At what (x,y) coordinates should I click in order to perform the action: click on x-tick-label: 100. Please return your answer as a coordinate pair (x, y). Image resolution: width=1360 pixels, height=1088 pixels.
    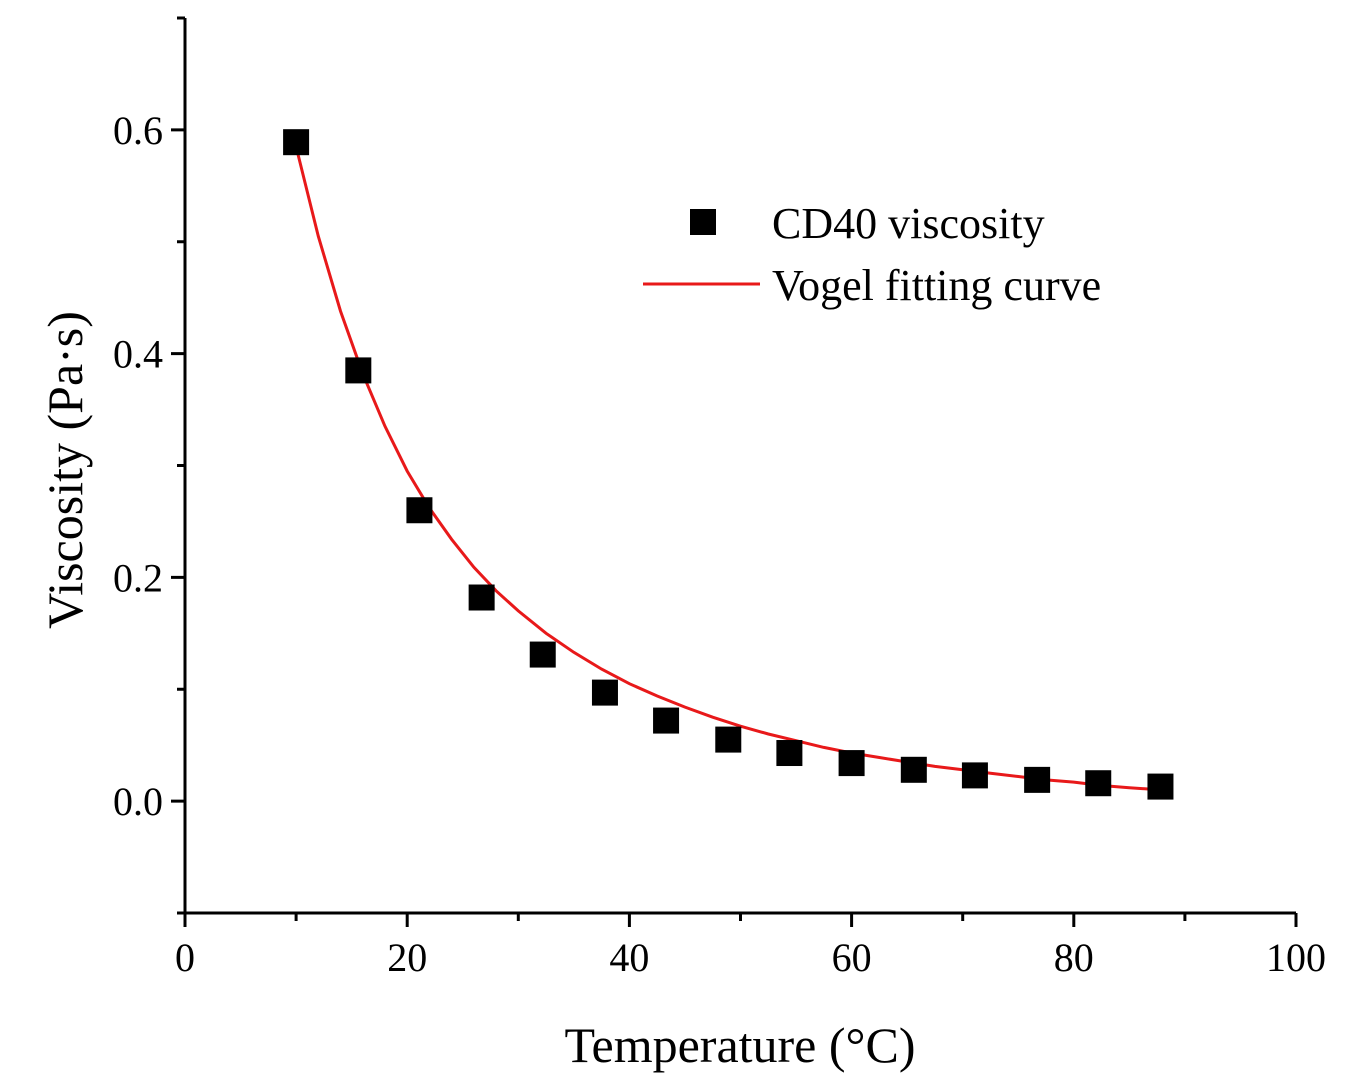
    Looking at the image, I should click on (1296, 957).